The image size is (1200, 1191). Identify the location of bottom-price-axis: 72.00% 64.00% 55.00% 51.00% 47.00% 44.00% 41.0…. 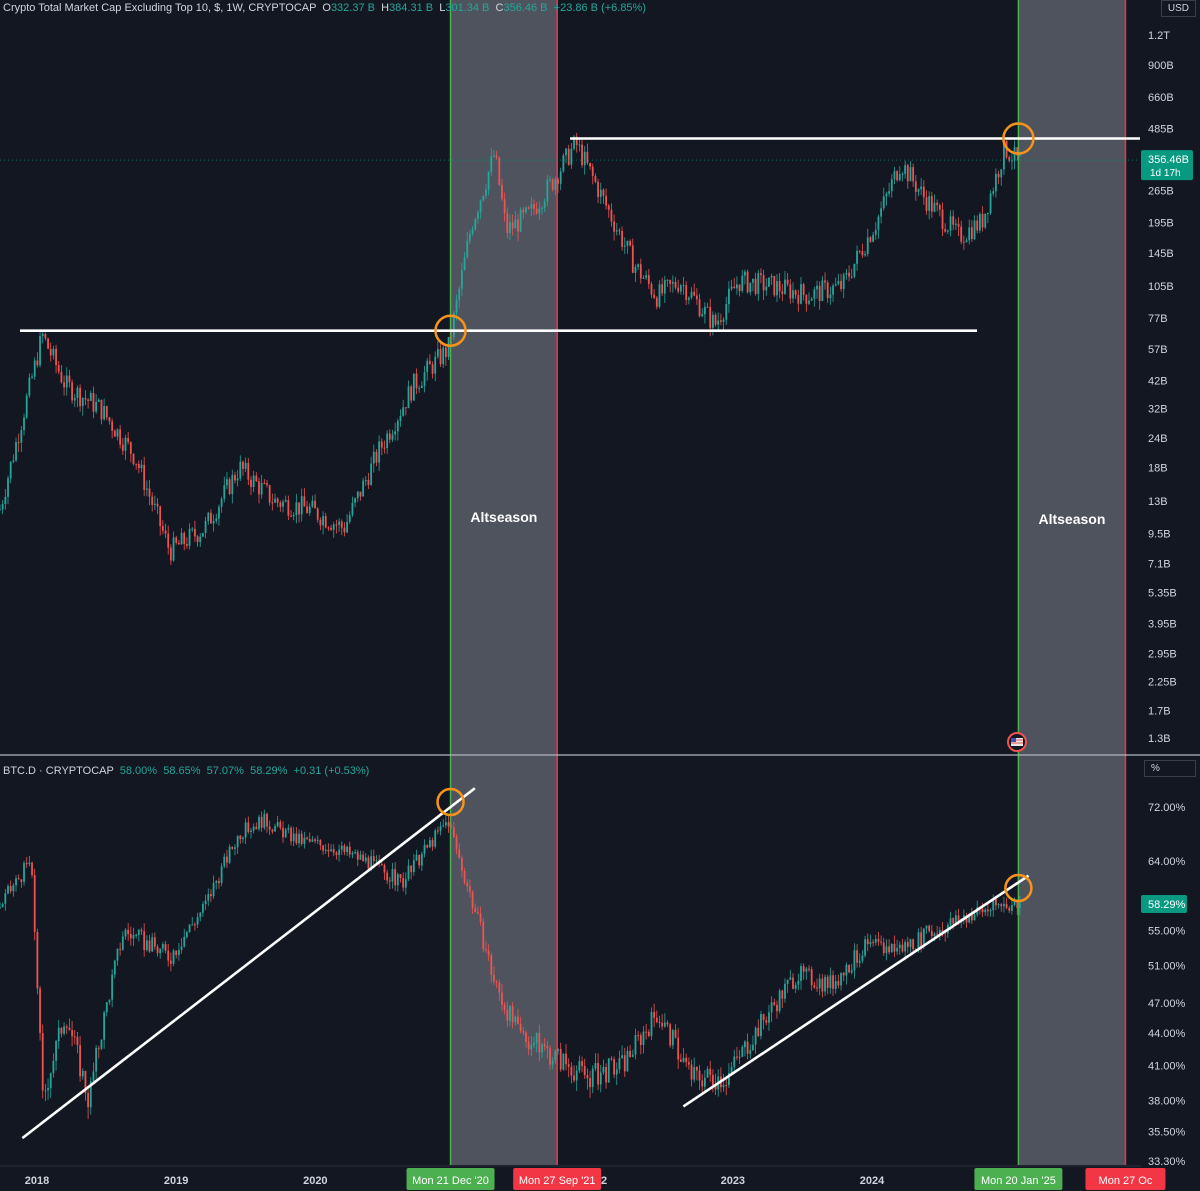
(1170, 962).